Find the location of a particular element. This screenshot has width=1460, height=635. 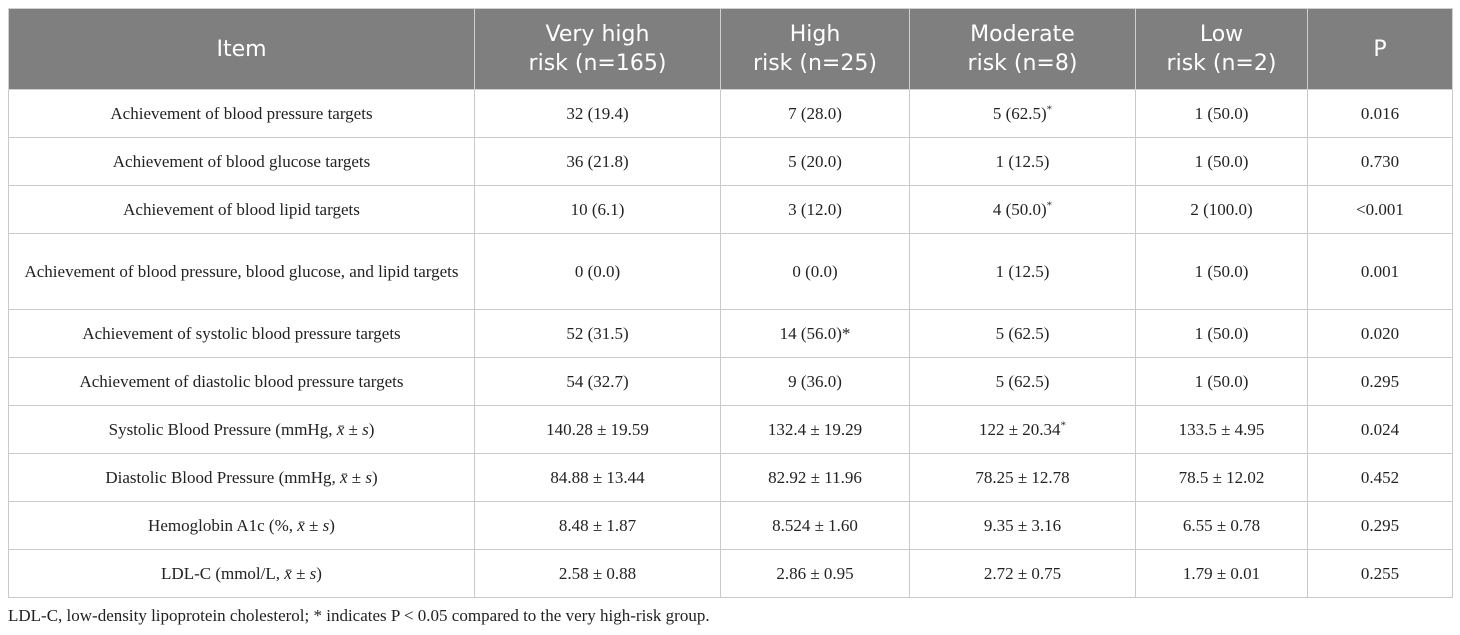

cell-high: 5 (20.0) is located at coordinates (815, 161).